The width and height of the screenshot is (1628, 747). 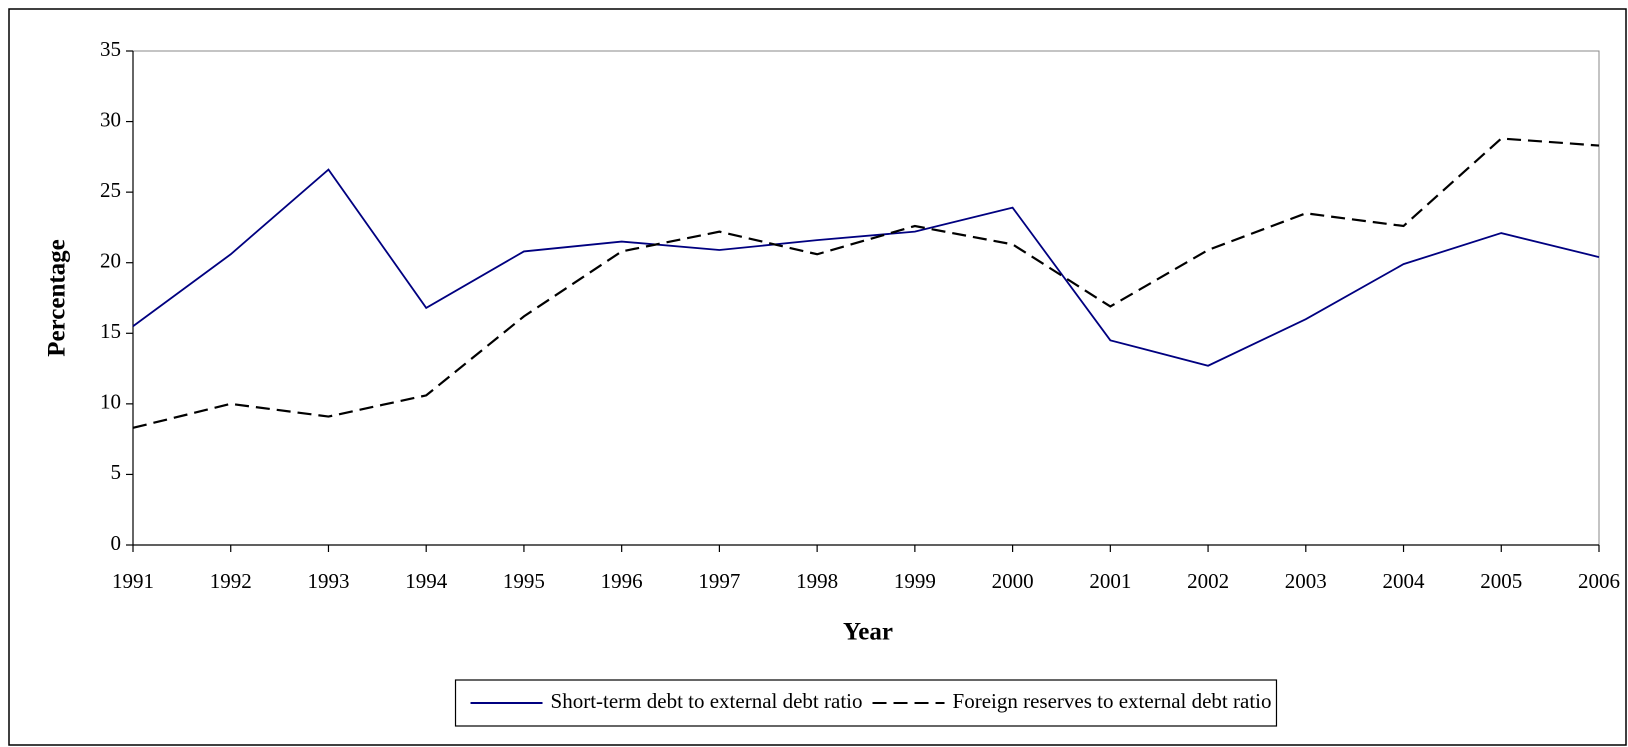 What do you see at coordinates (110, 49) in the screenshot?
I see `y-tick-label: 35` at bounding box center [110, 49].